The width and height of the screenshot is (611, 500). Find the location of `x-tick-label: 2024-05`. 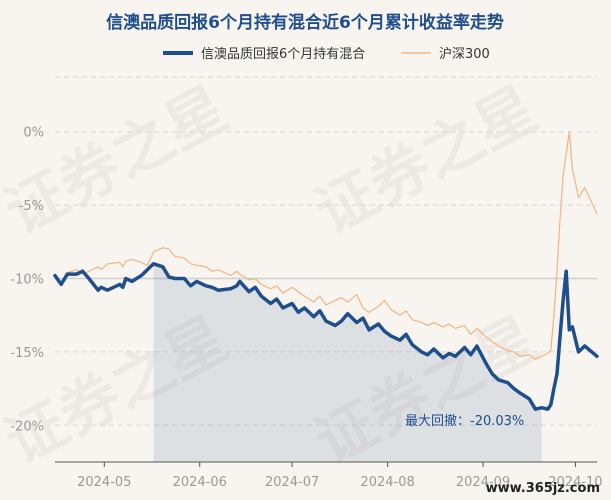

x-tick-label: 2024-05 is located at coordinates (104, 482).